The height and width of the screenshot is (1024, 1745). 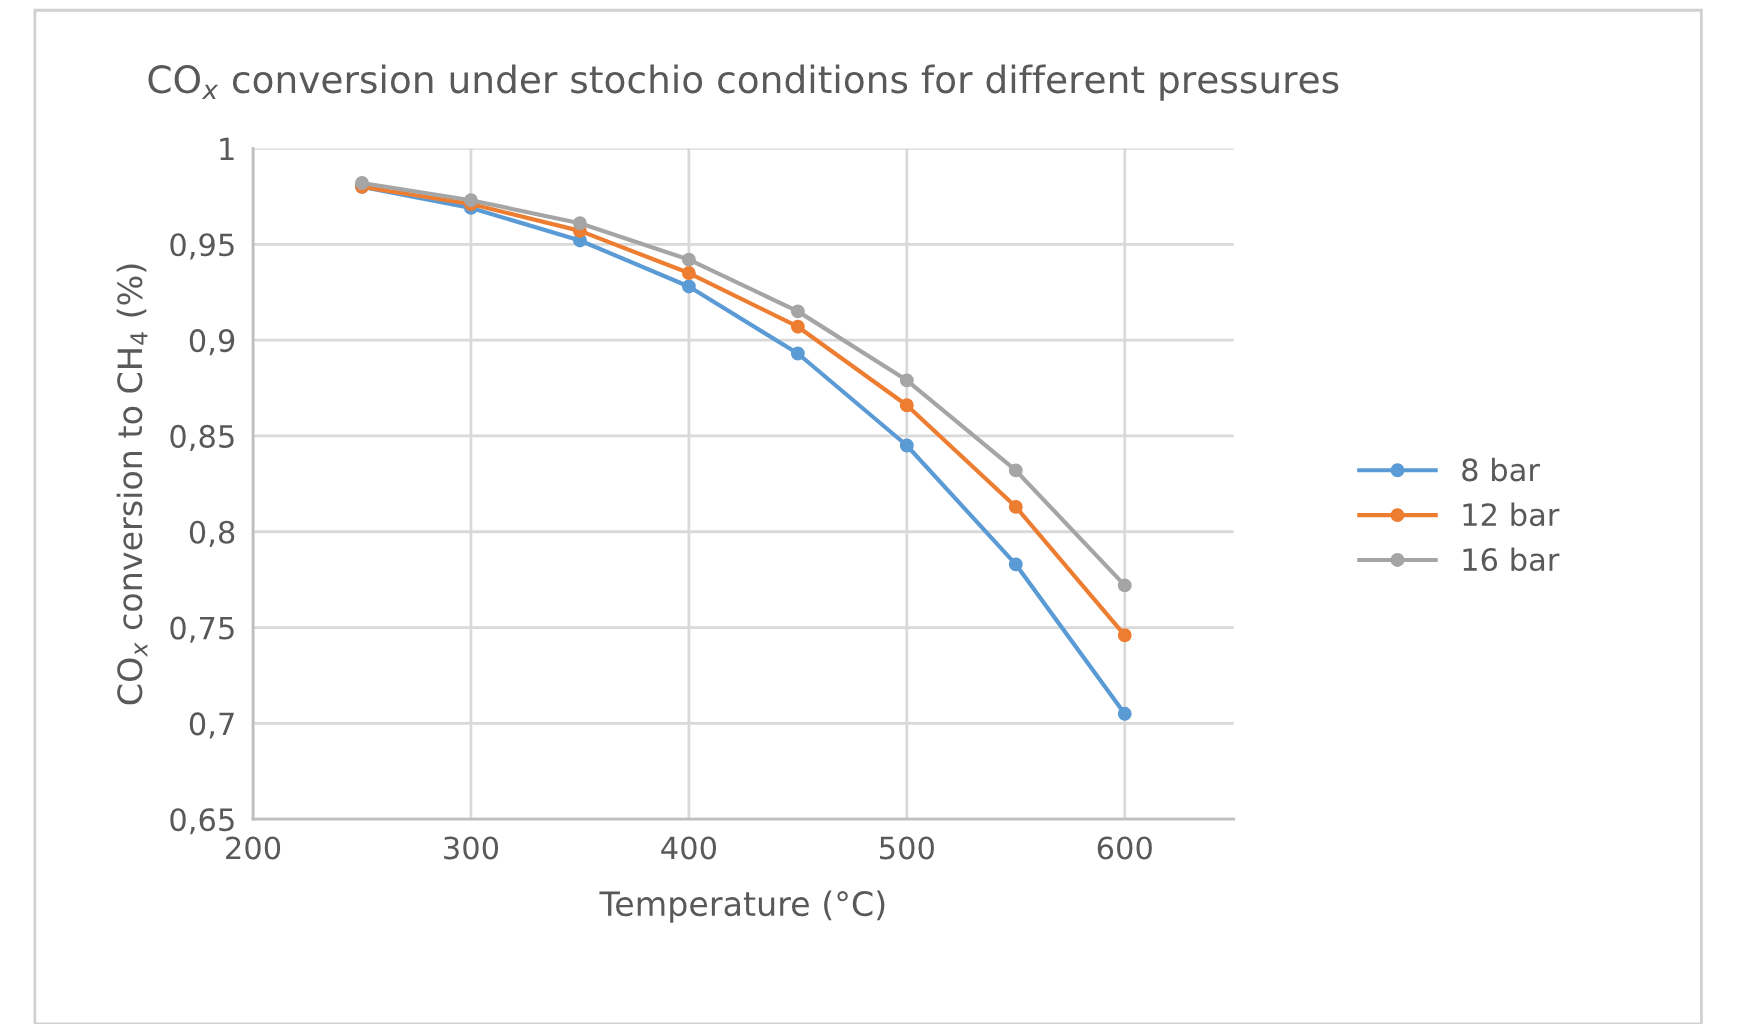 I want to click on legend-label: 8 bar, so click(x=1501, y=469).